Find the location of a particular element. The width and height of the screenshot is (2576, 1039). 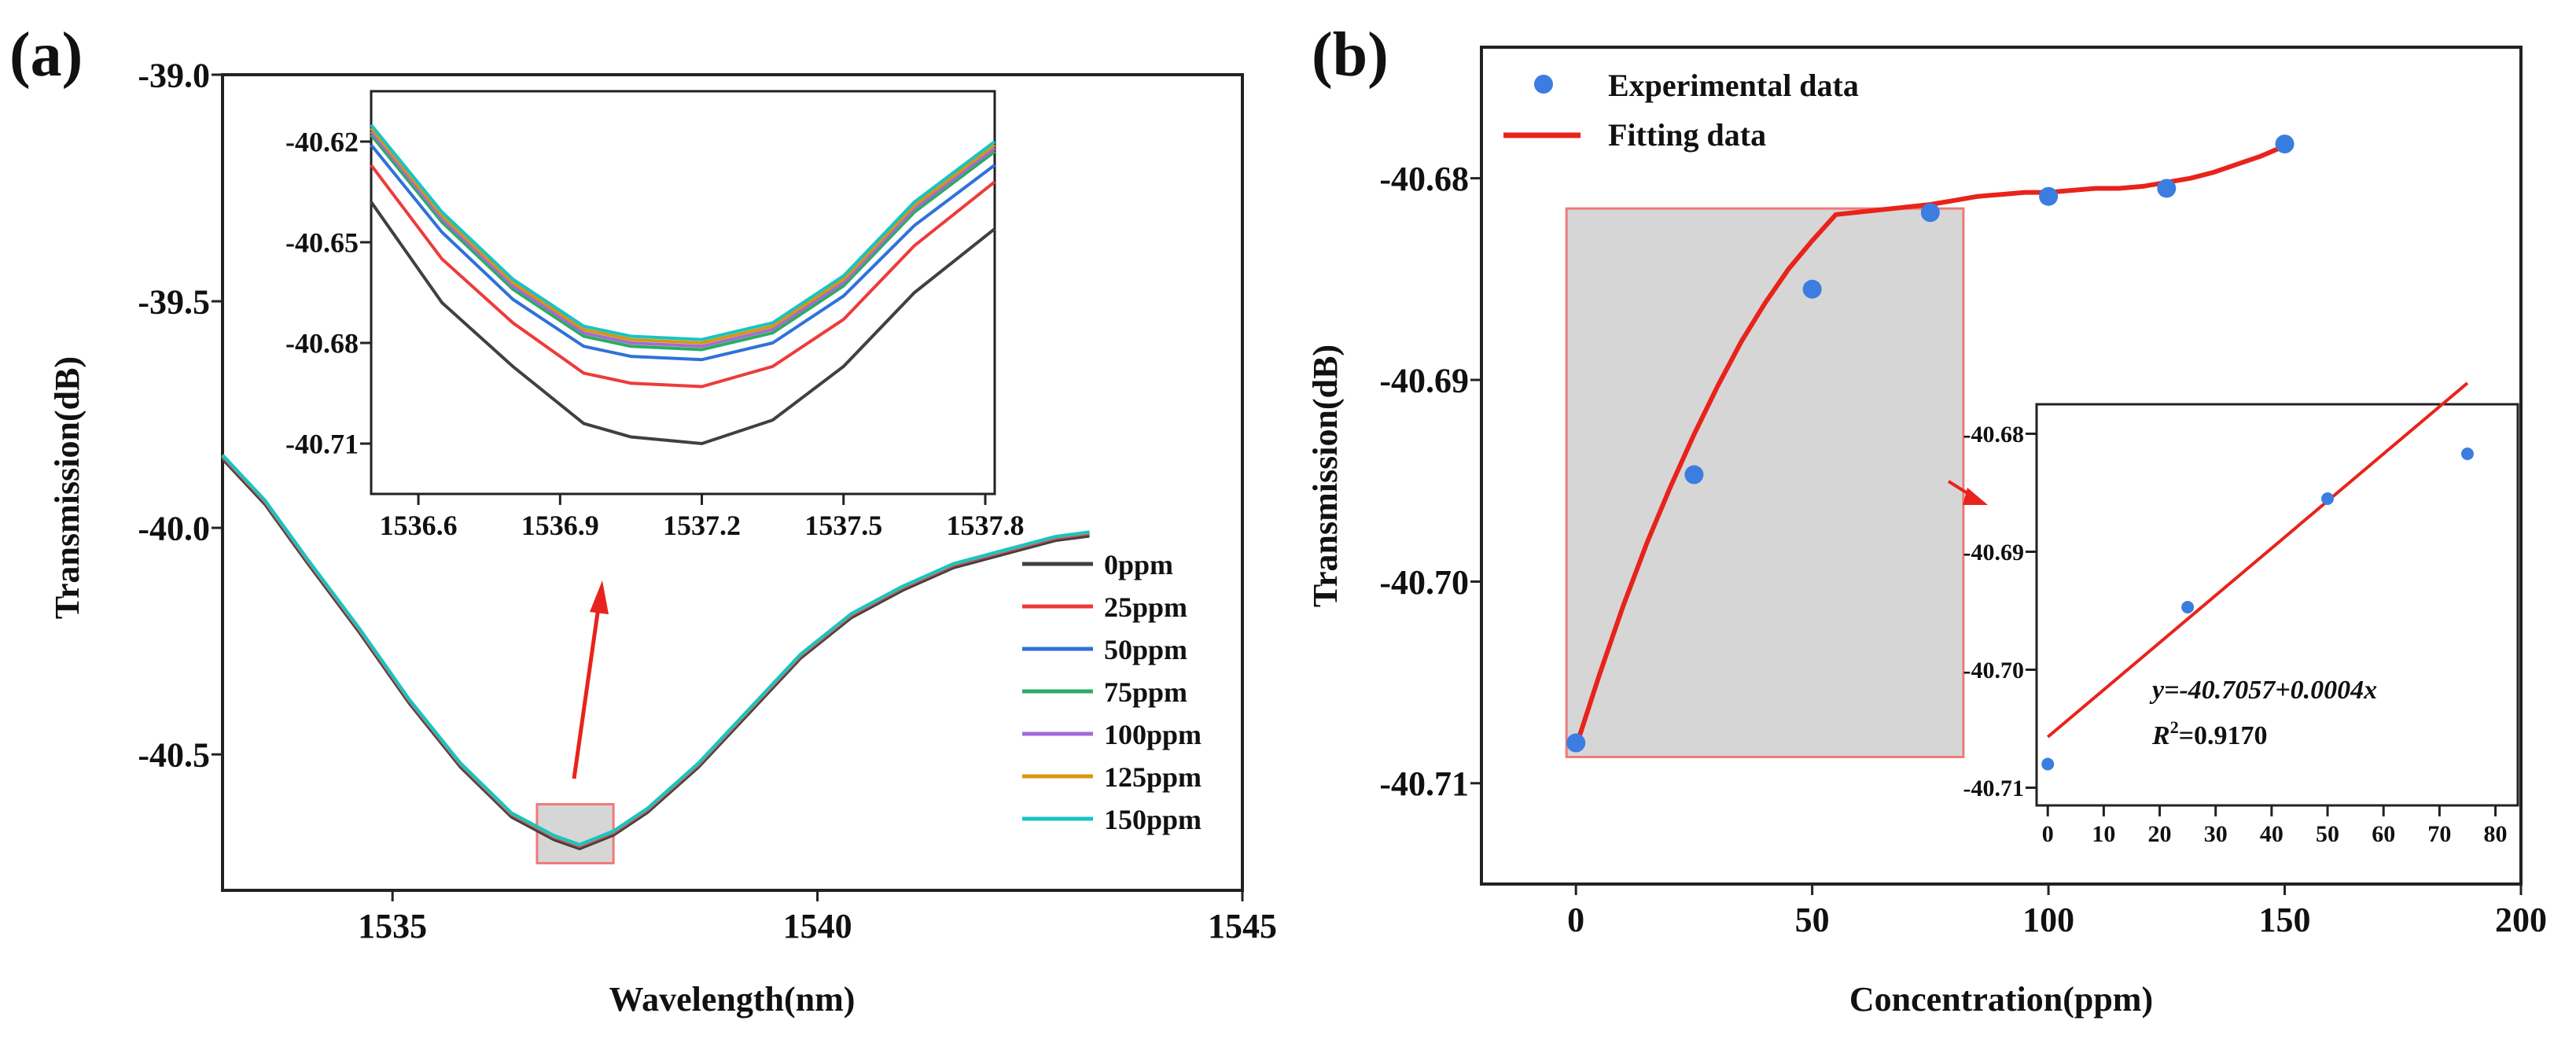

panel-a-inset-xtick-label: 1537.8 is located at coordinates (985, 525).